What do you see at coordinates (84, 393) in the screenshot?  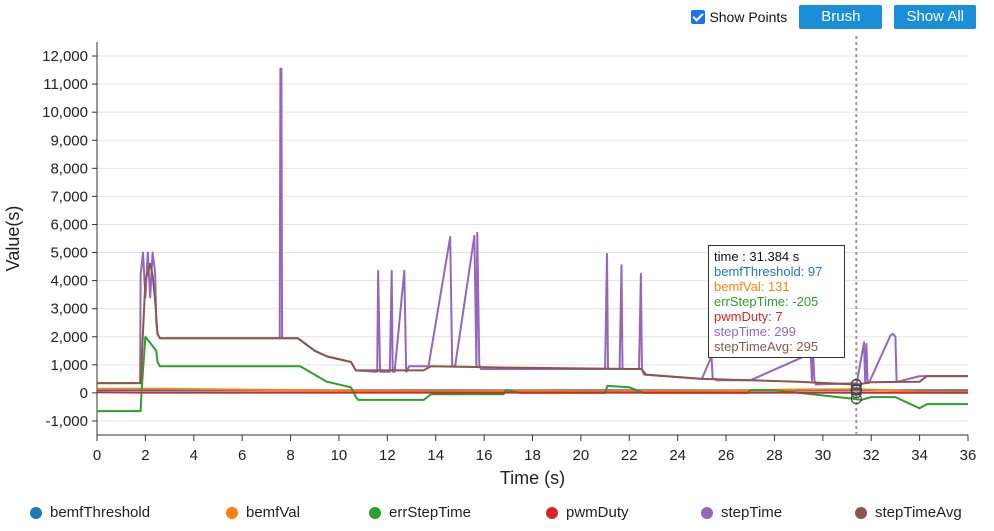 I see `y-tick-label: 0` at bounding box center [84, 393].